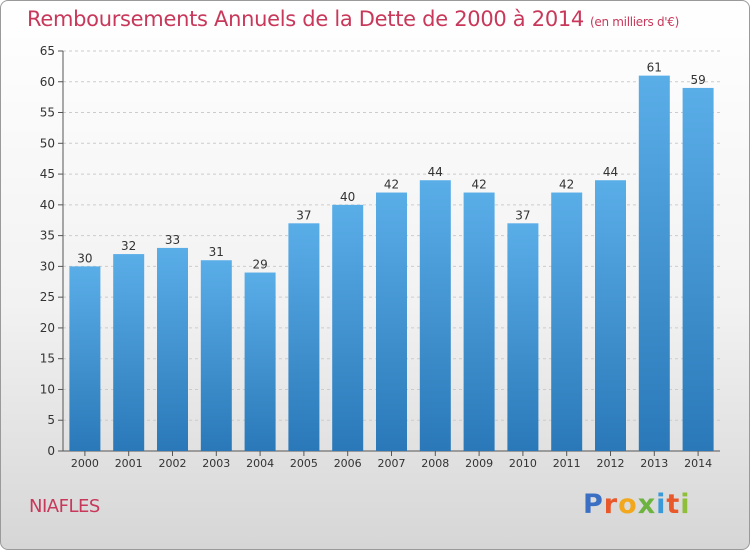 The width and height of the screenshot is (750, 550). What do you see at coordinates (47, 82) in the screenshot?
I see `y-tick-label: 60` at bounding box center [47, 82].